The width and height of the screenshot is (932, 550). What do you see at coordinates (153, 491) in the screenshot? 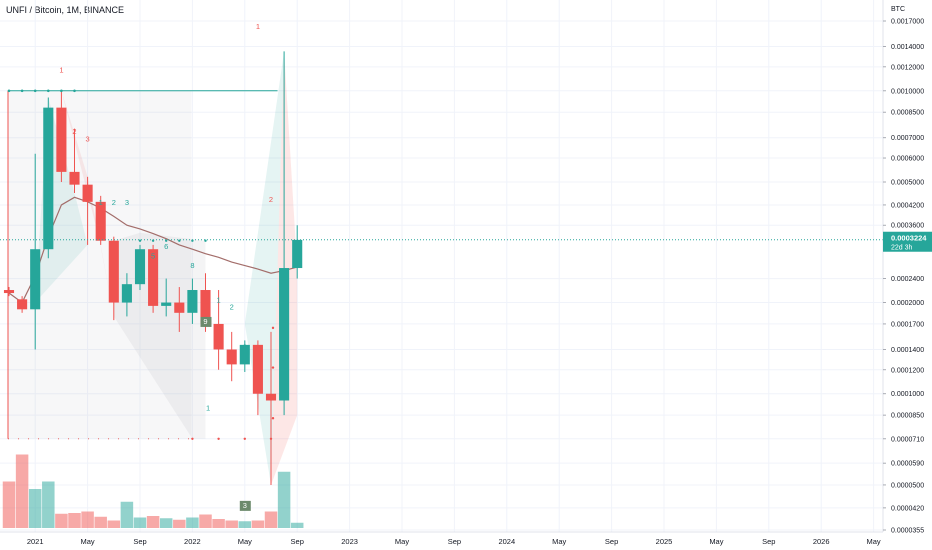
I see `volume-bars` at bounding box center [153, 491].